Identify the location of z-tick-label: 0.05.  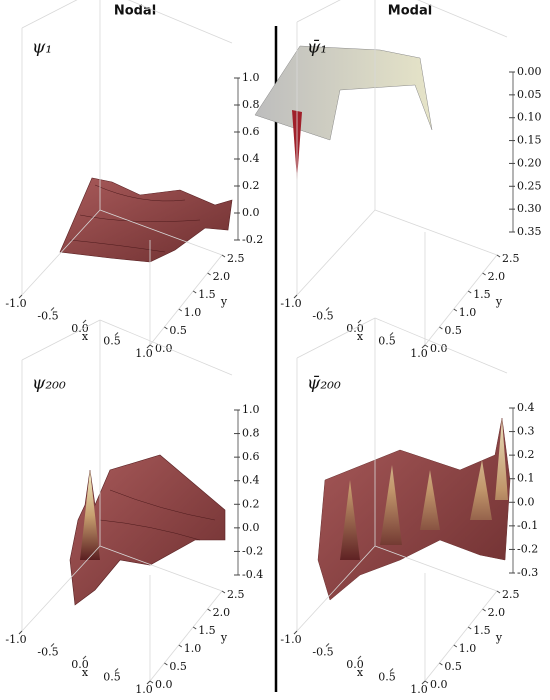
(529, 94).